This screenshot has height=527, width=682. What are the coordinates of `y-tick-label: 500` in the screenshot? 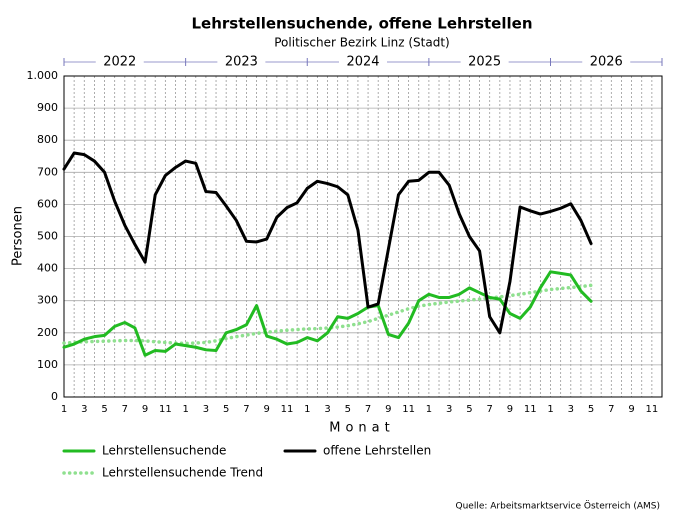 It's located at (47, 236).